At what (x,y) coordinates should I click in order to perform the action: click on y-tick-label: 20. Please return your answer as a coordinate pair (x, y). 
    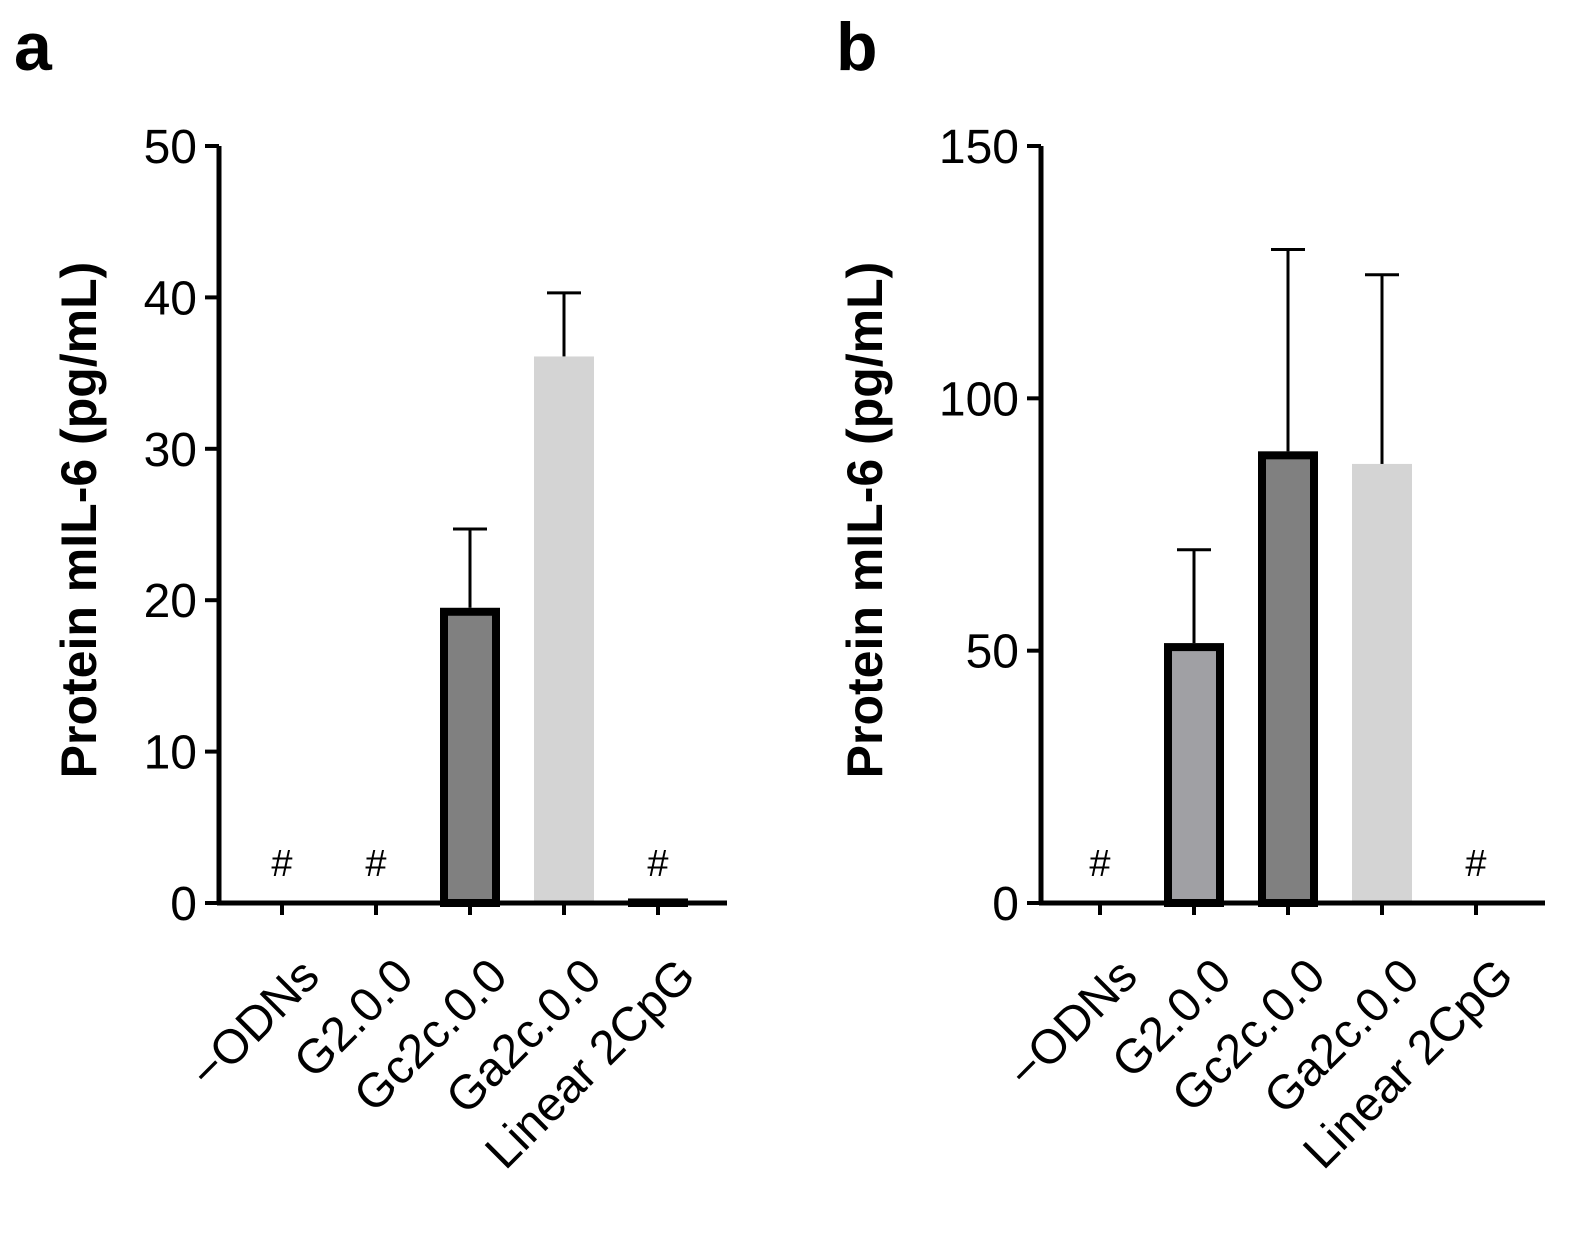
    Looking at the image, I should click on (170, 601).